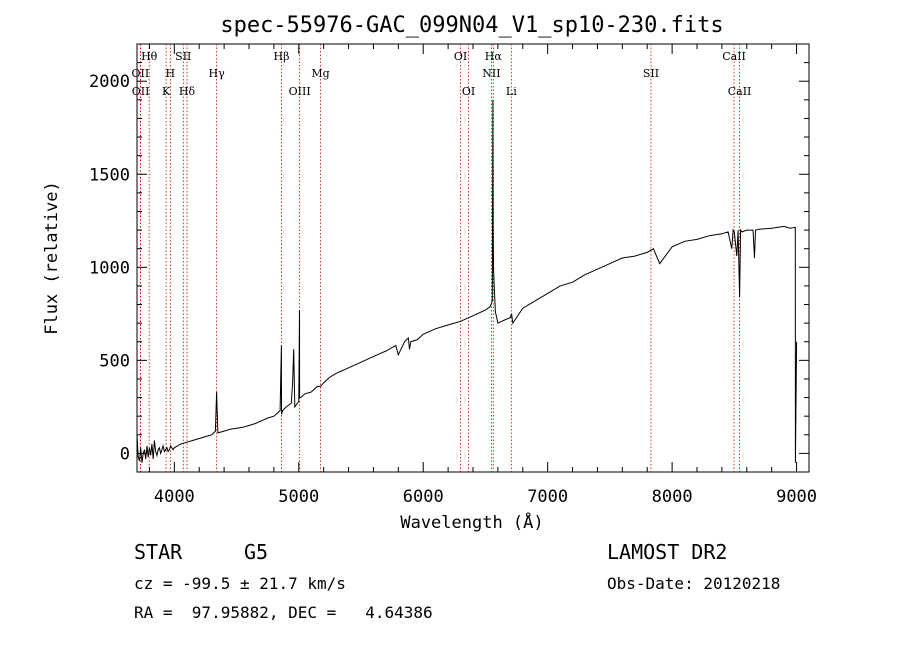  Describe the element at coordinates (187, 91) in the screenshot. I see `line-marker-label: Hδ` at that location.